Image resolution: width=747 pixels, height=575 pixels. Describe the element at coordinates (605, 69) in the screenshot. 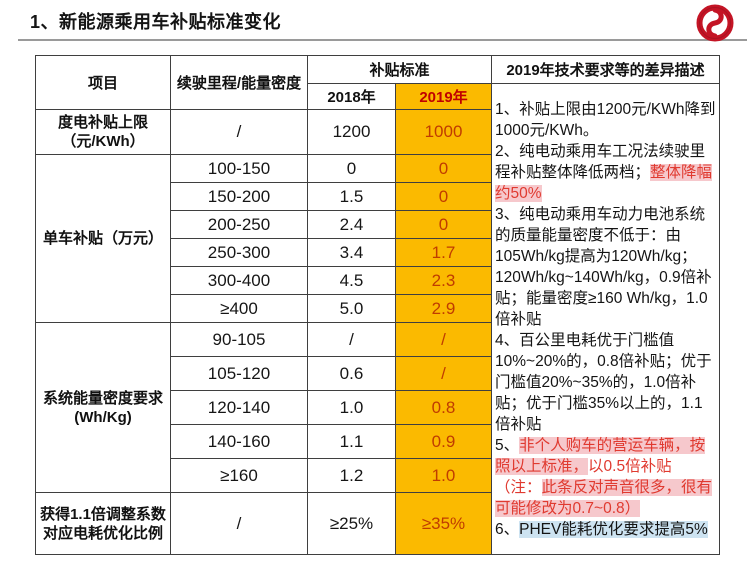

I see `col-header-description: 2019年技术要求等的差异描述` at that location.